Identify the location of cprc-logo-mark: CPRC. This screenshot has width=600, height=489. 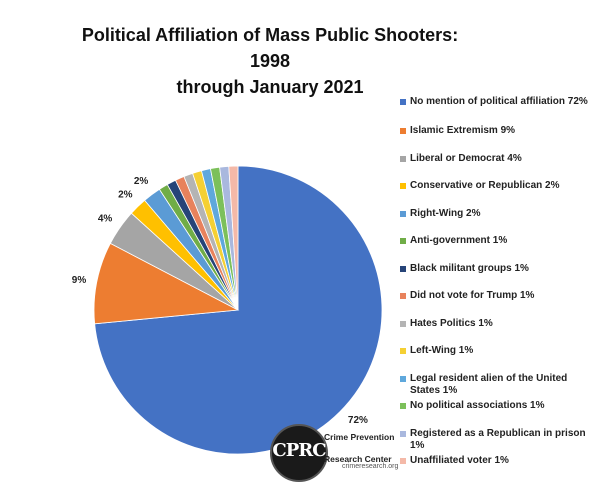
(299, 453).